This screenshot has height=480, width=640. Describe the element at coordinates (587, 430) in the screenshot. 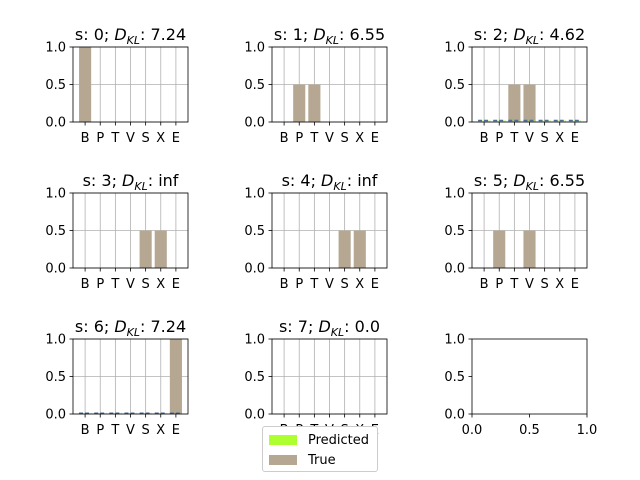

I see `x-tick-label-8-2: 1.0` at that location.